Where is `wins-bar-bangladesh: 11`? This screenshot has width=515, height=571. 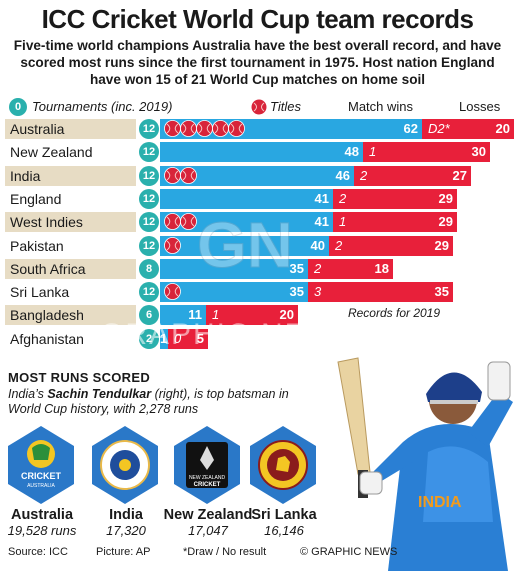 wins-bar-bangladesh: 11 is located at coordinates (183, 315).